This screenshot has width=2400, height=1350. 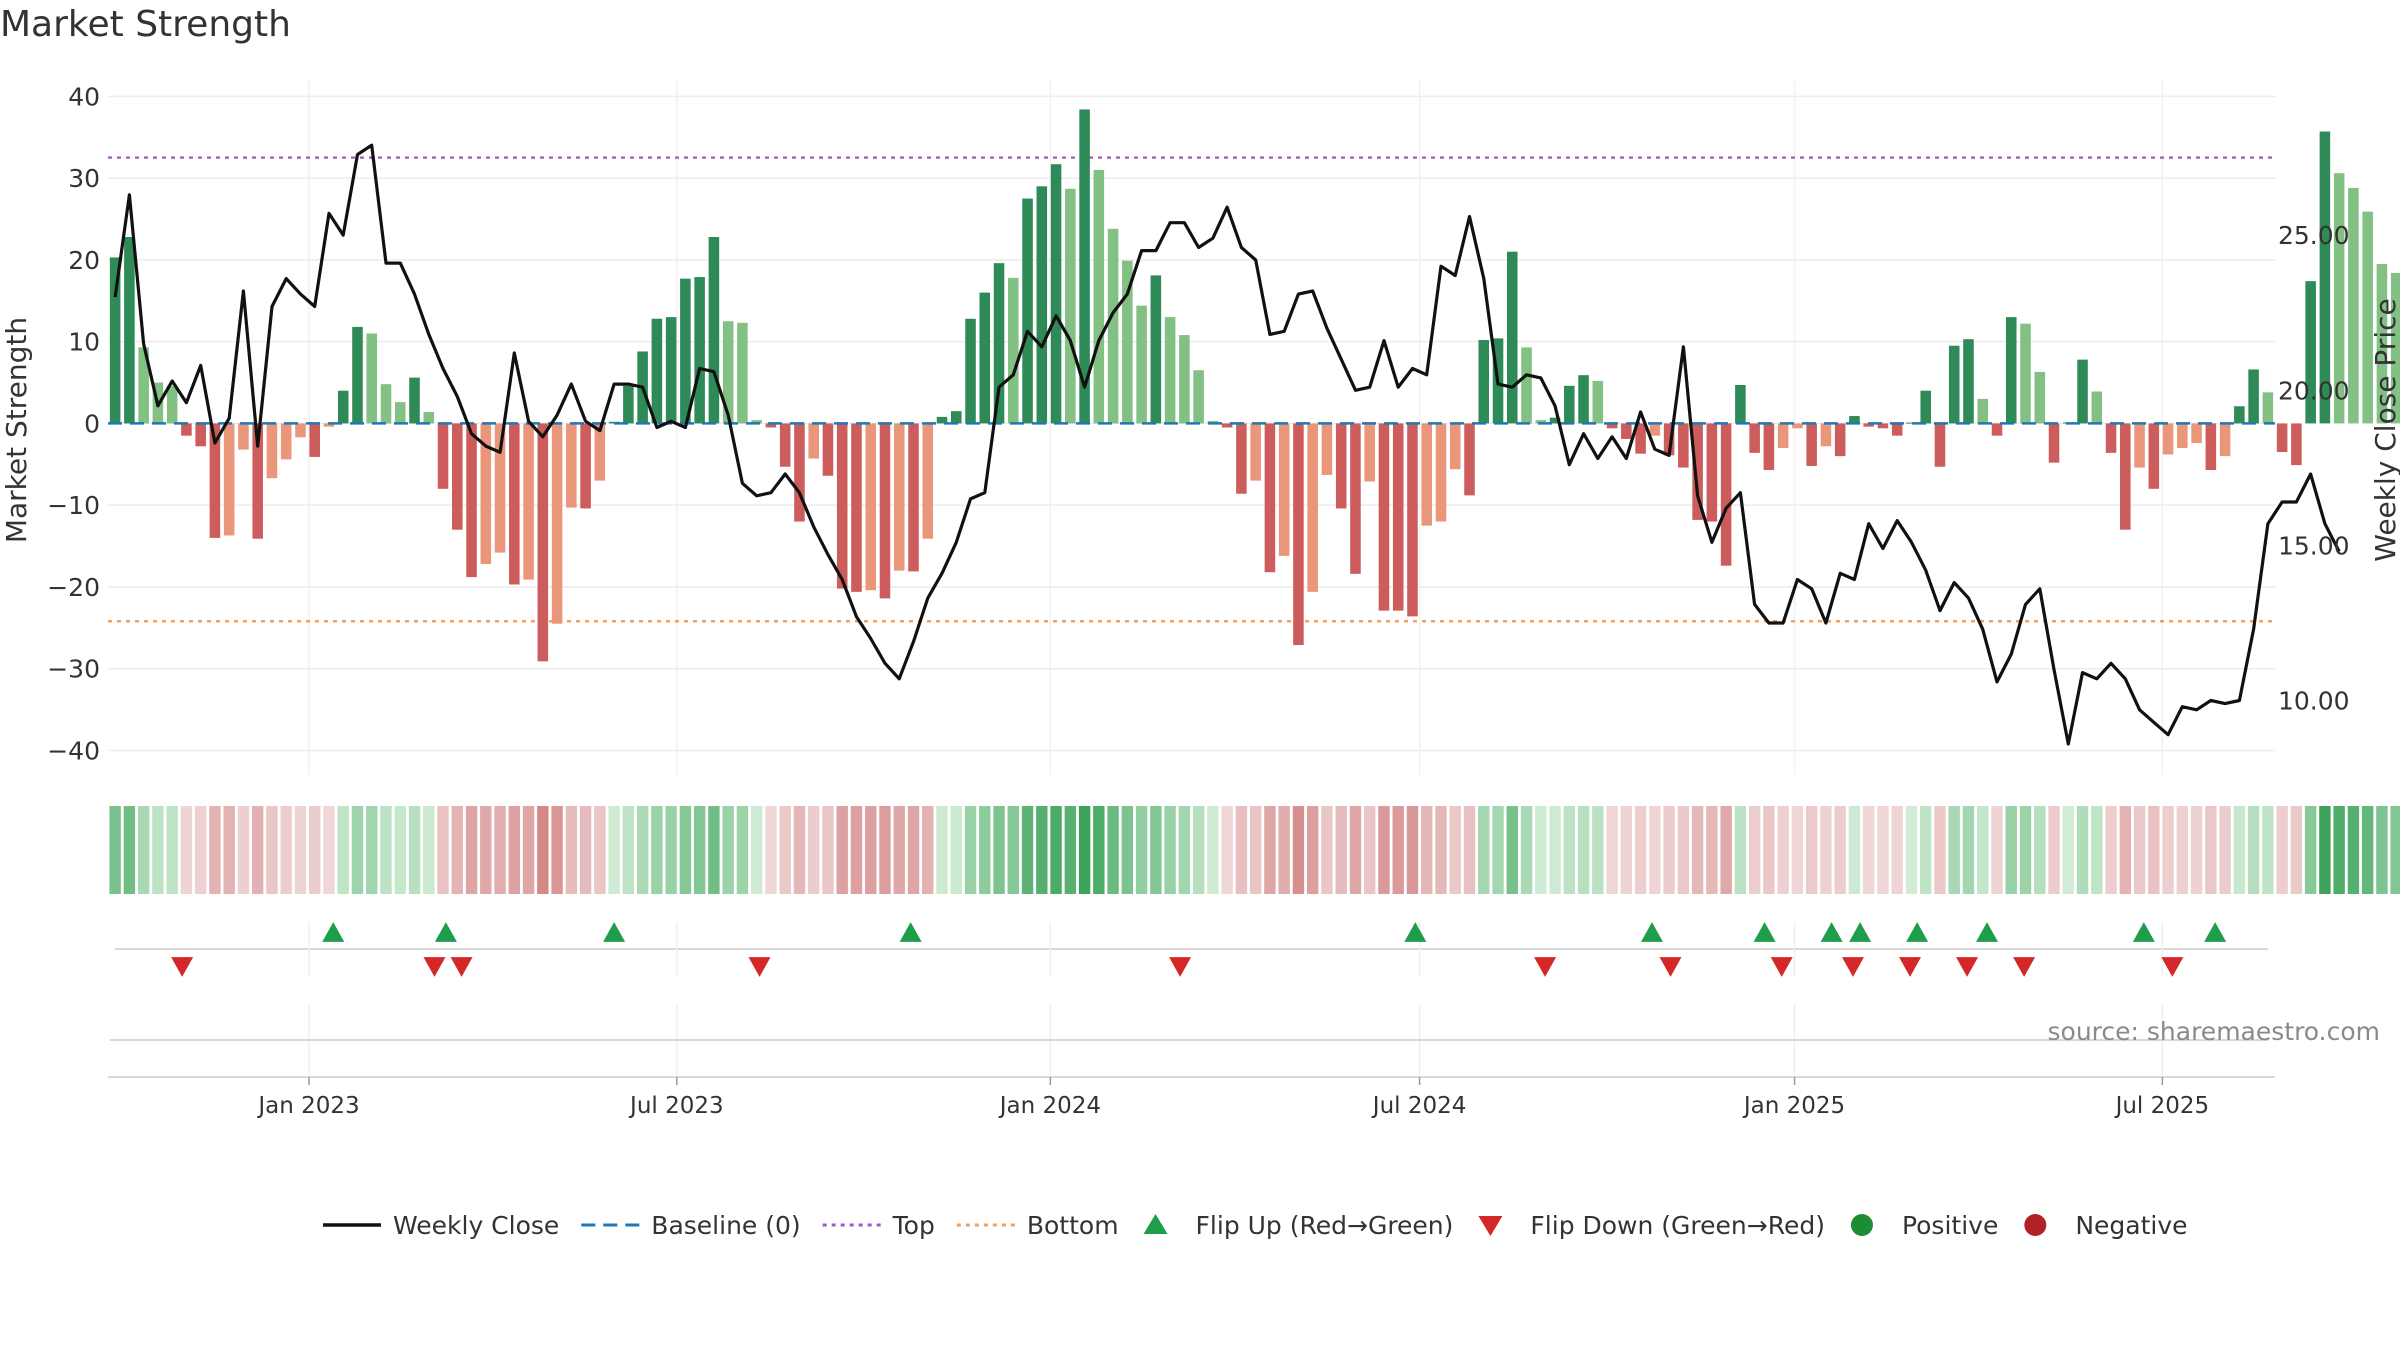 What do you see at coordinates (1419, 1106) in the screenshot?
I see `x-tick-label: Jul 2024` at bounding box center [1419, 1106].